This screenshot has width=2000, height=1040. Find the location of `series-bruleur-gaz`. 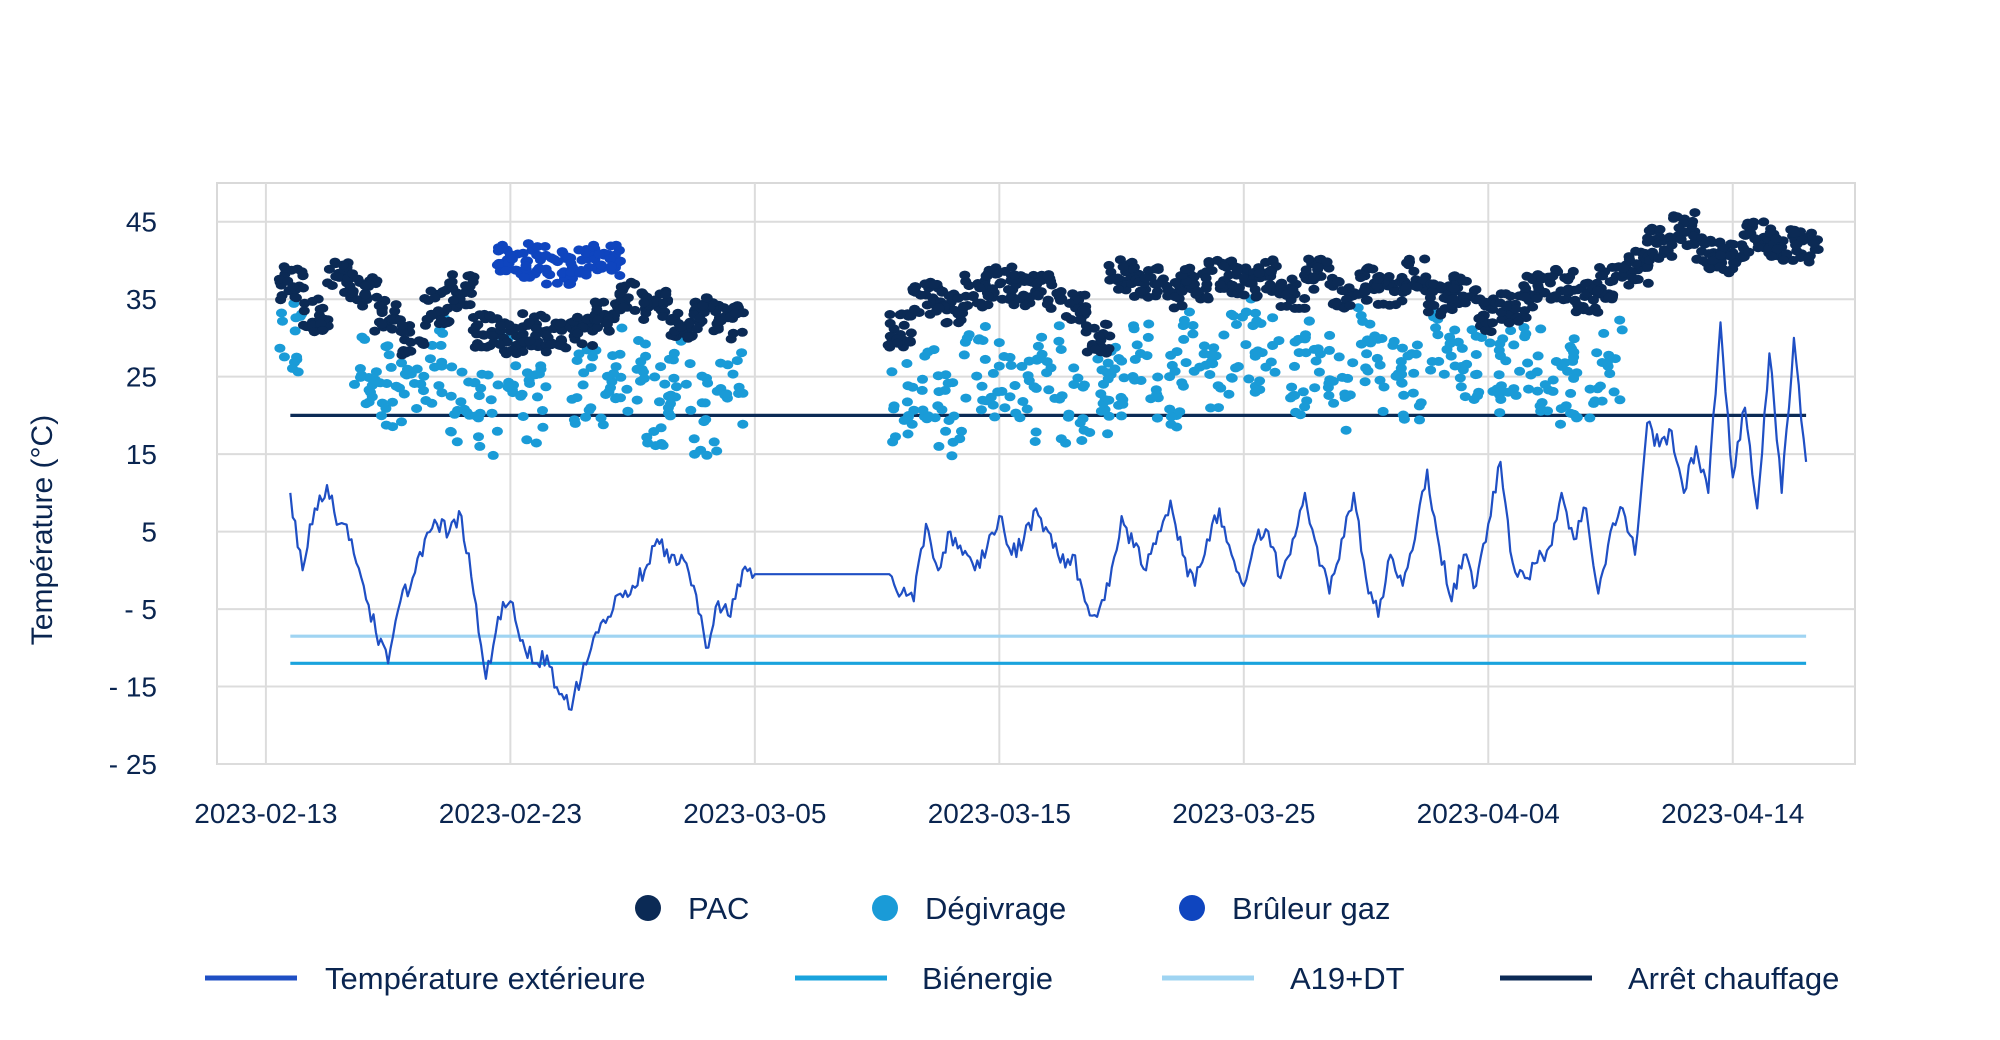

series-bruleur-gaz is located at coordinates (558, 264).